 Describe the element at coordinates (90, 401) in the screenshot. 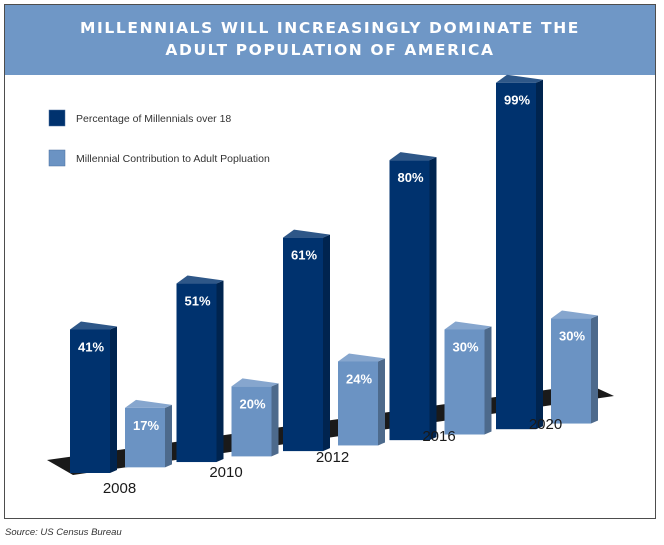

I see `bar-millennials-2008` at that location.